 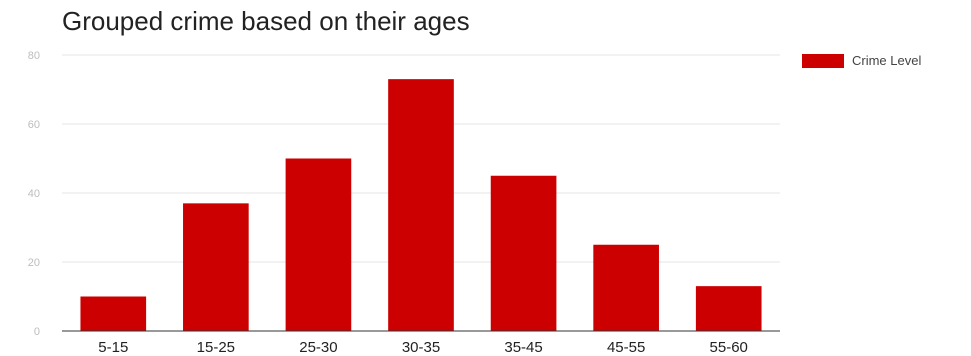 I want to click on x-tick-label: 5-15, so click(x=113, y=347).